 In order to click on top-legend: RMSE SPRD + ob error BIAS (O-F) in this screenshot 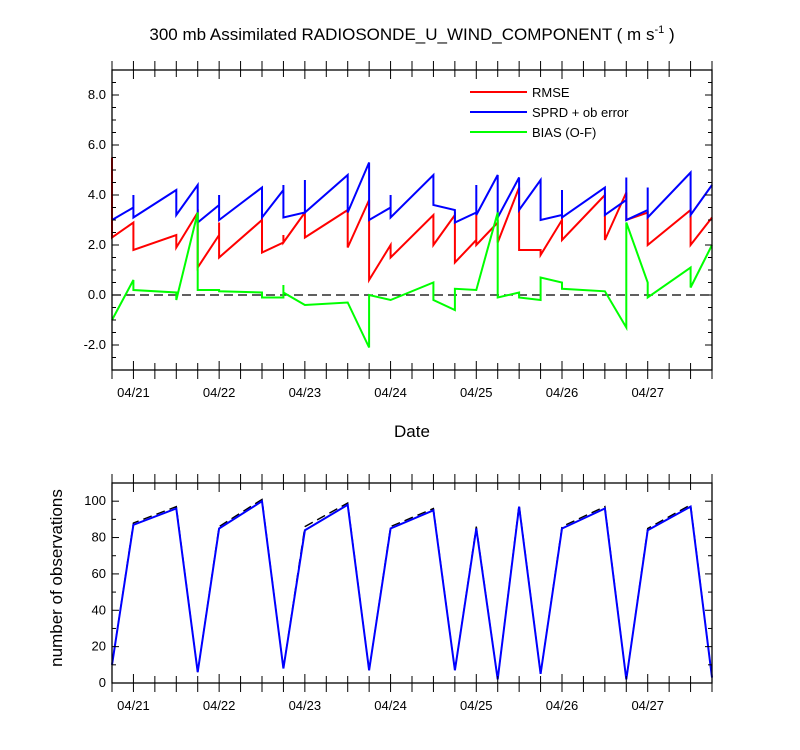, I will do `click(549, 112)`.